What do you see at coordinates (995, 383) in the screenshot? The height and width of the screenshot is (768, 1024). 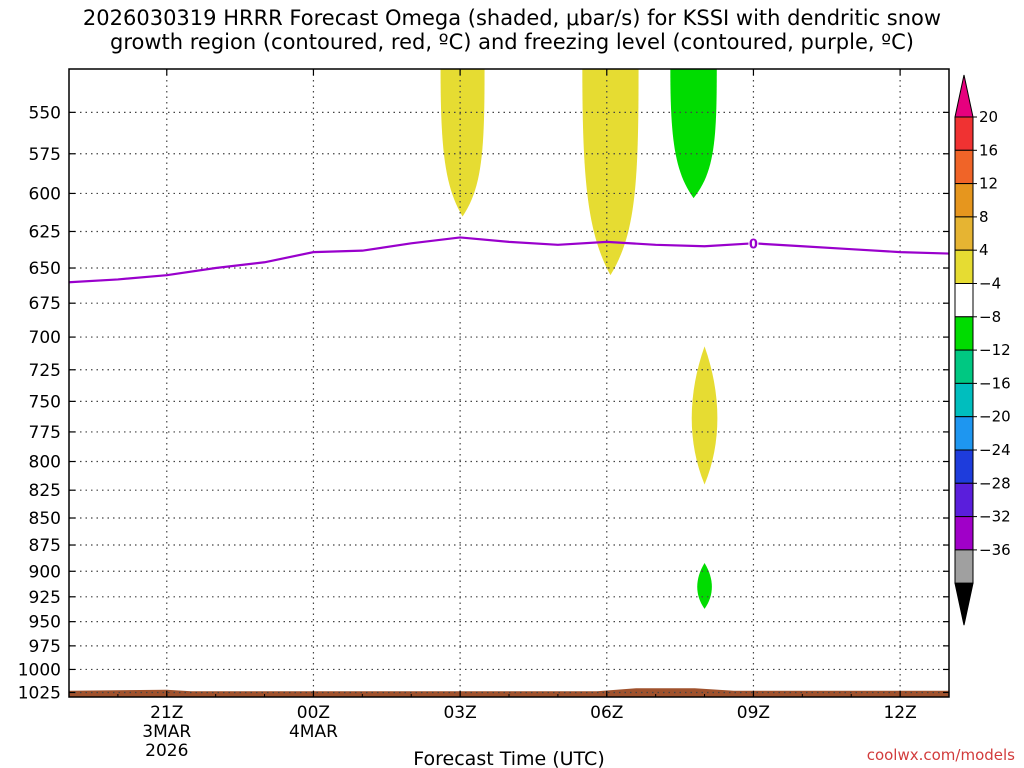 I see `colorbar-label: −16` at bounding box center [995, 383].